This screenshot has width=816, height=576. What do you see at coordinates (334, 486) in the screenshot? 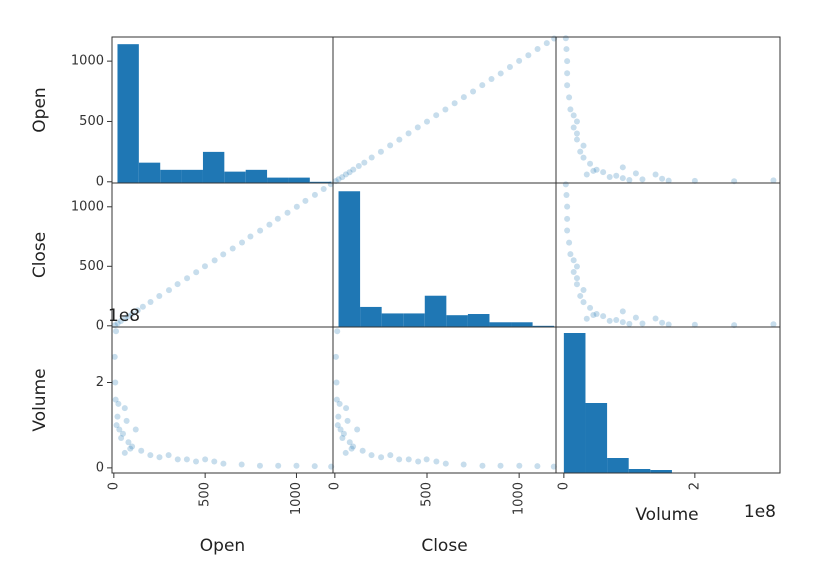
I see `x-tick-label: 0` at bounding box center [334, 486].